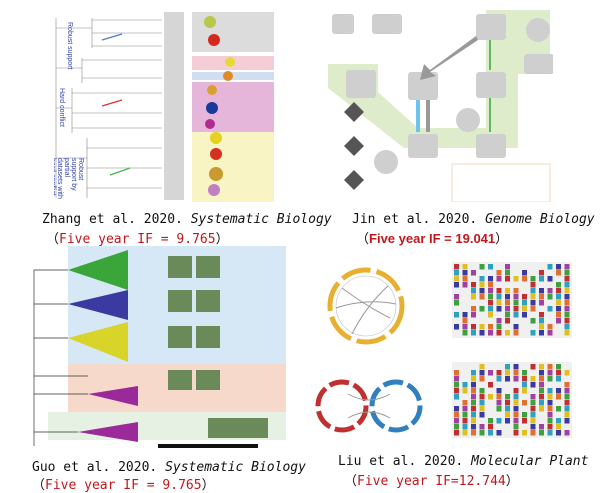  I want to click on annotation-robust-support: Robust support, so click(69, 45).